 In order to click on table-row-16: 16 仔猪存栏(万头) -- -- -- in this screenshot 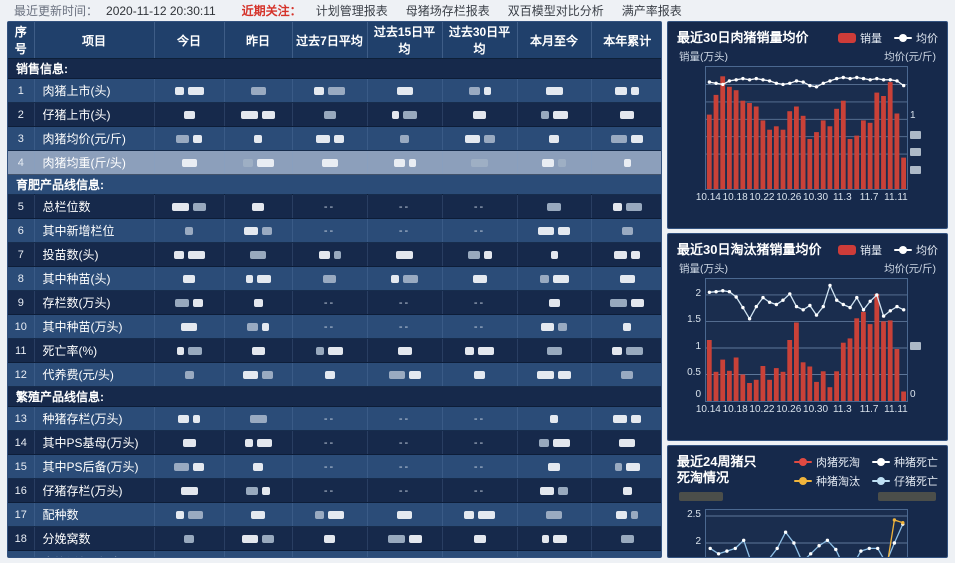, I will do `click(334, 490)`.